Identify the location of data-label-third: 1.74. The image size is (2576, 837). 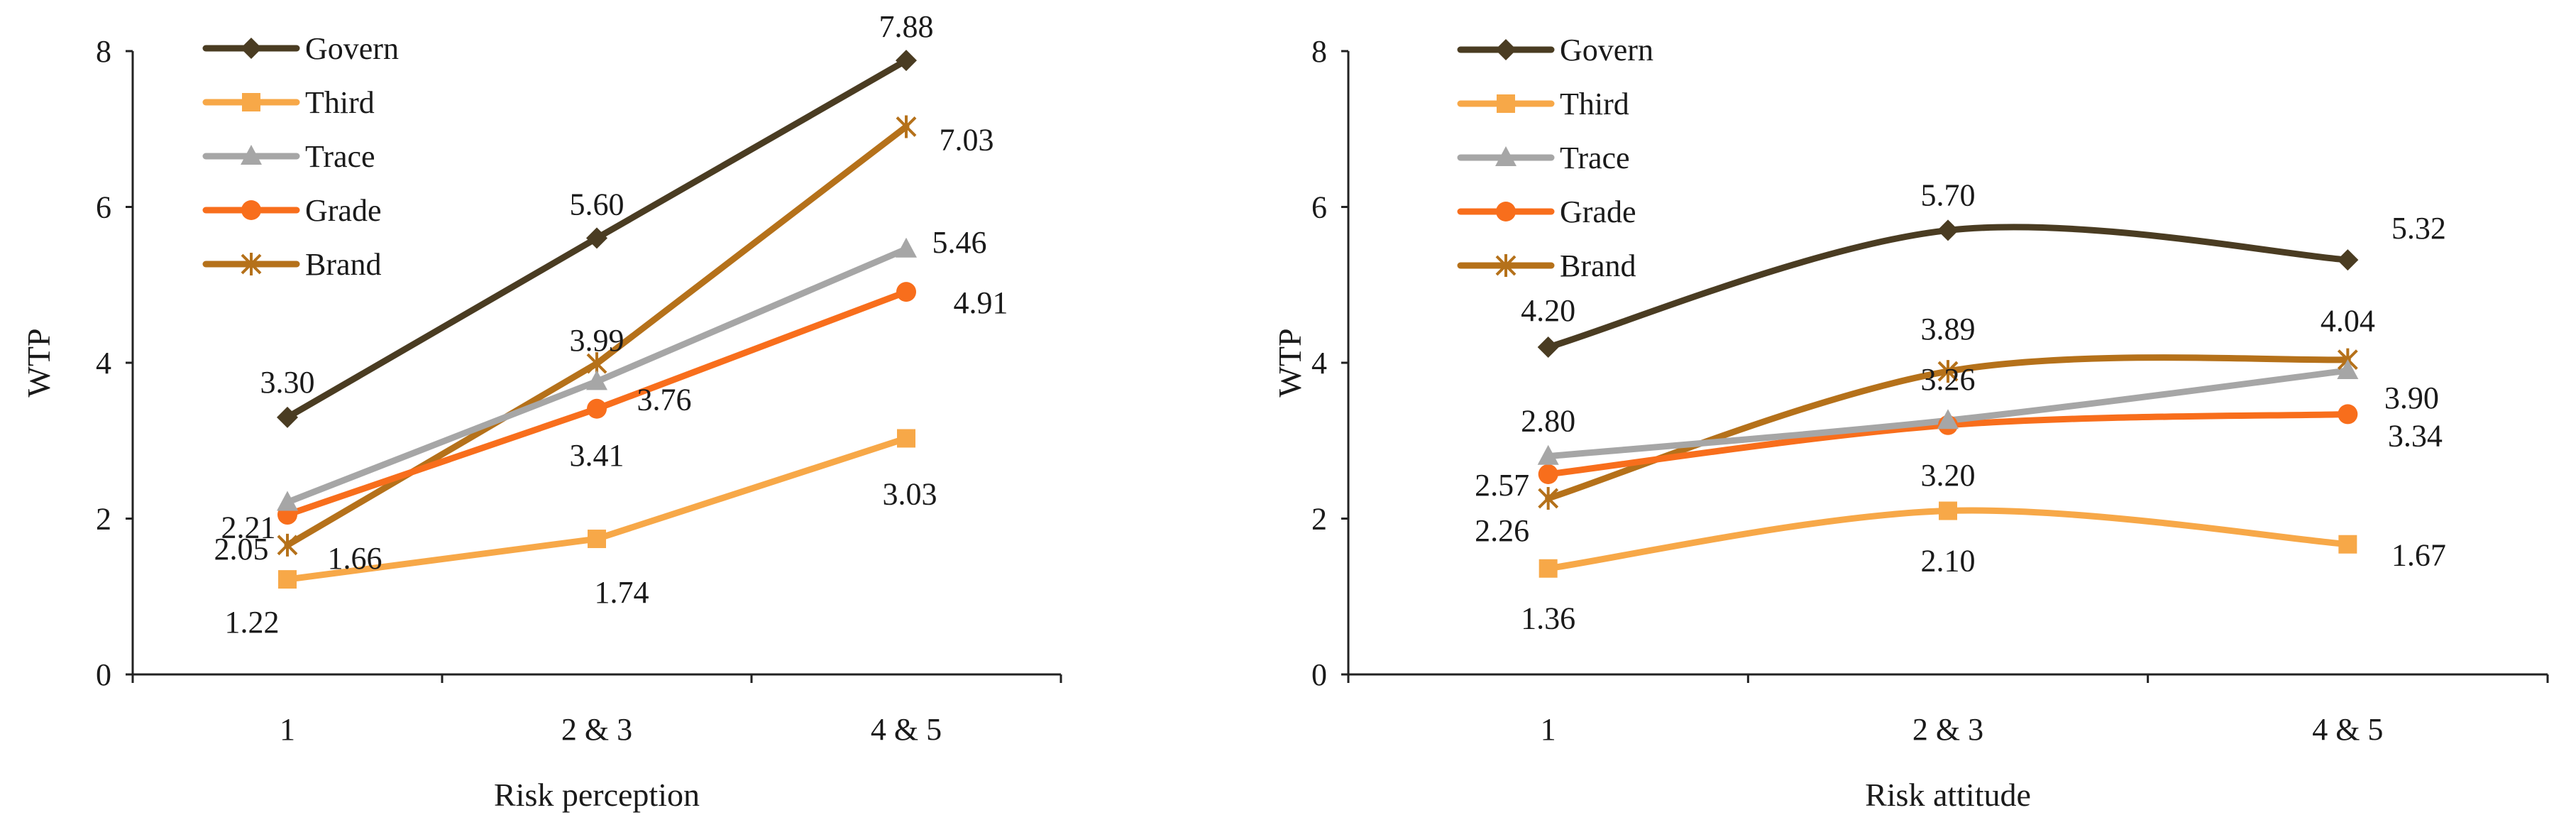
(622, 592).